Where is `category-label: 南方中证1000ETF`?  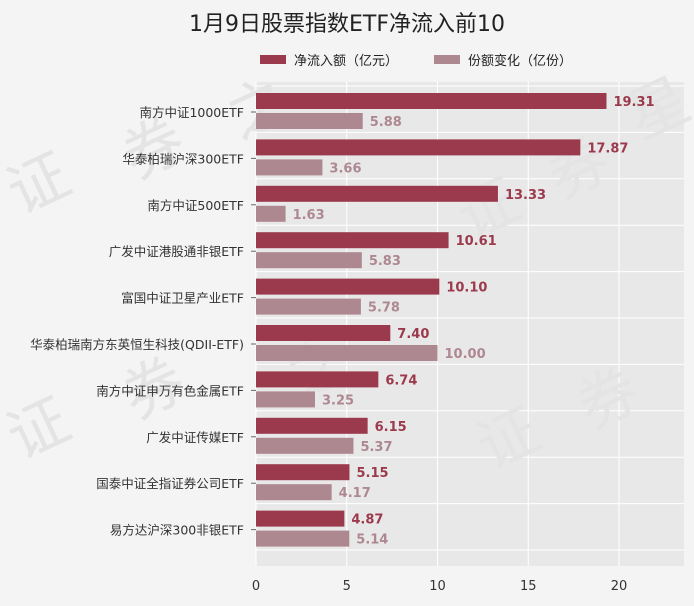
category-label: 南方中证1000ETF is located at coordinates (191, 112).